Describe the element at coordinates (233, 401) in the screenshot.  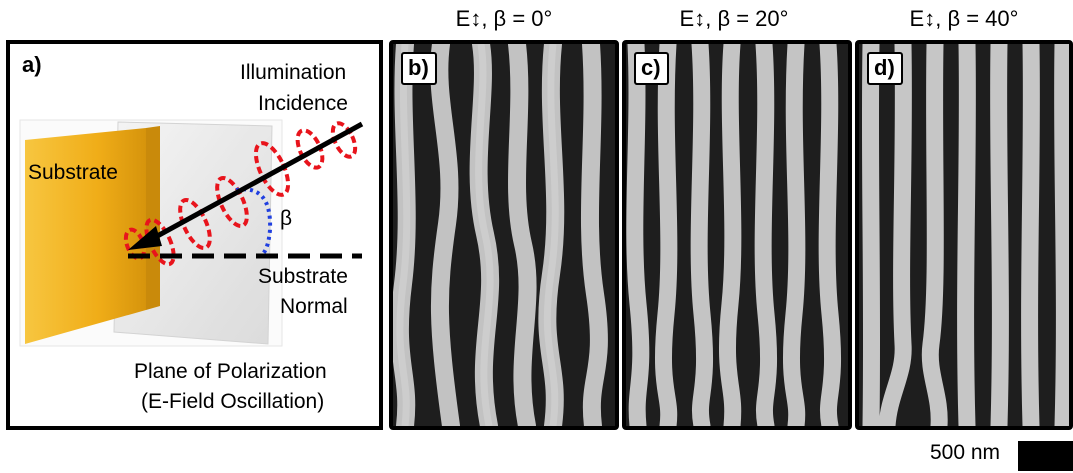
I see `label-e-field-oscillation: (E-Field Oscillation)` at that location.